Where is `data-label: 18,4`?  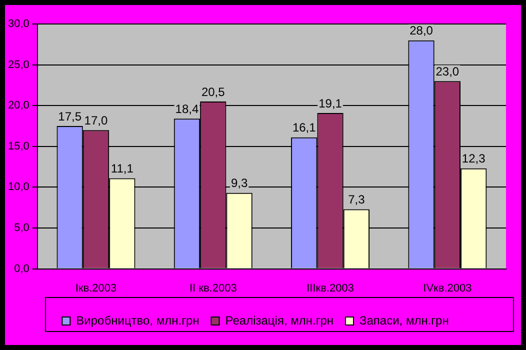
data-label: 18,4 is located at coordinates (187, 109).